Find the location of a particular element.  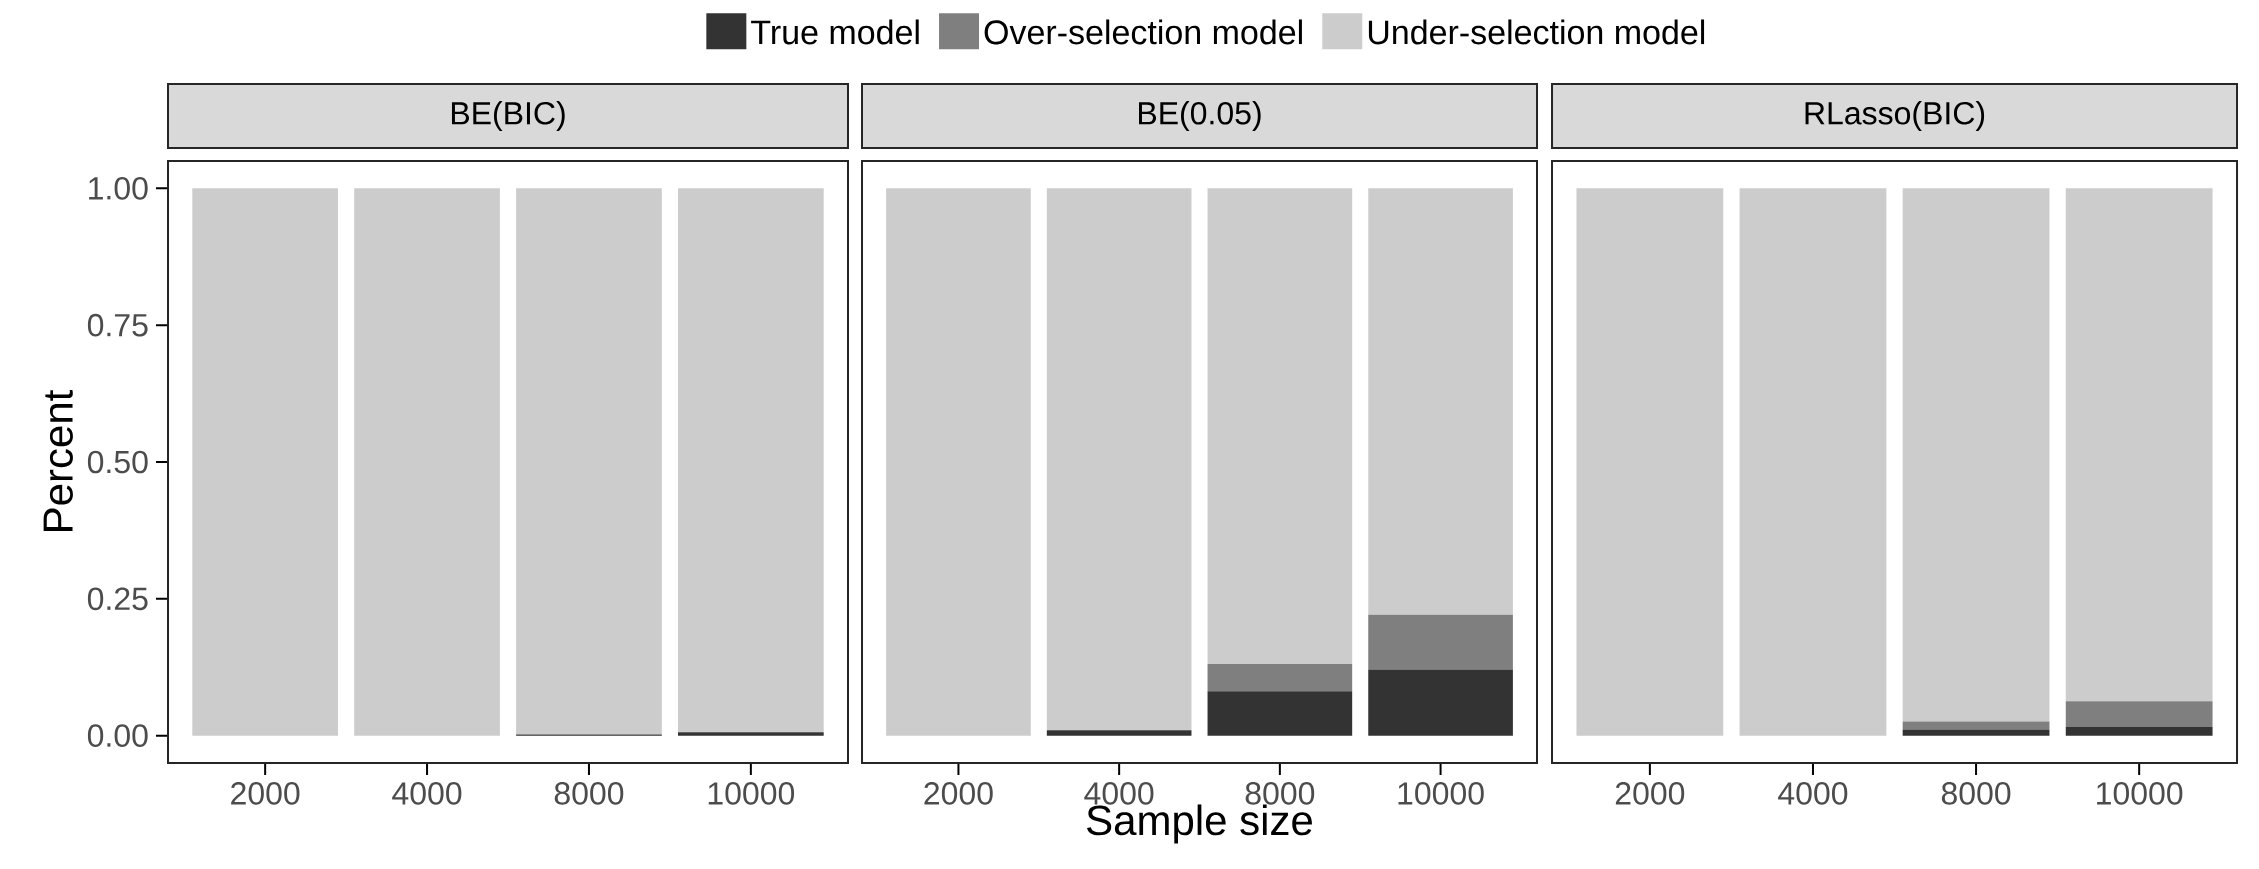

y-tick-label: 0.50 is located at coordinates (117, 462).